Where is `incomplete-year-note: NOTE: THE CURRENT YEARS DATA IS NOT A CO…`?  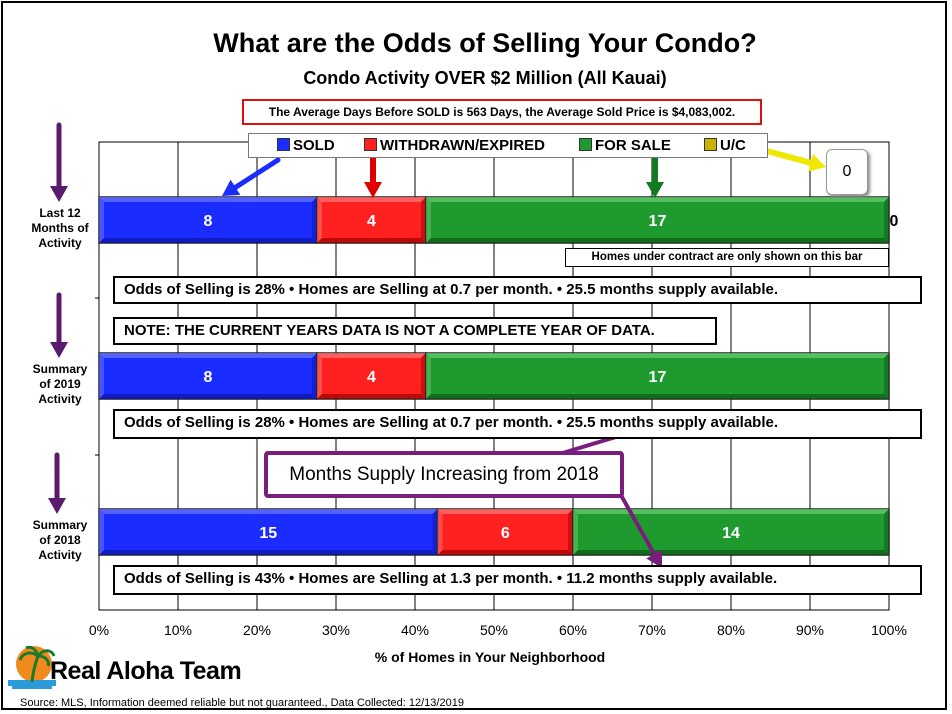
incomplete-year-note: NOTE: THE CURRENT YEARS DATA IS NOT A CO… is located at coordinates (415, 331).